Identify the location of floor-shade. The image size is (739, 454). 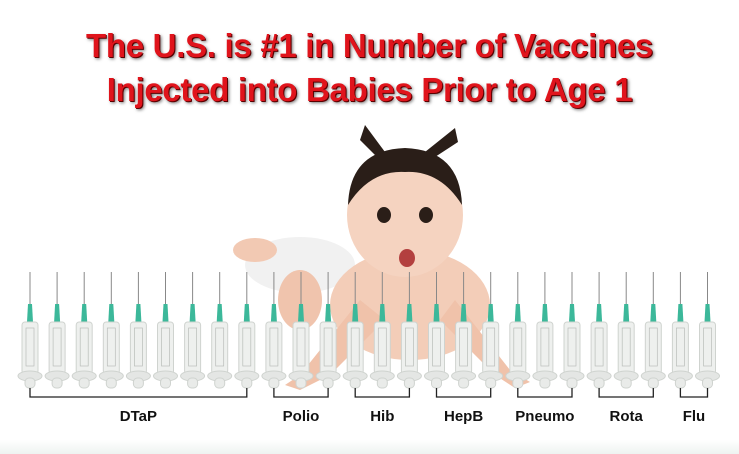
(369, 447).